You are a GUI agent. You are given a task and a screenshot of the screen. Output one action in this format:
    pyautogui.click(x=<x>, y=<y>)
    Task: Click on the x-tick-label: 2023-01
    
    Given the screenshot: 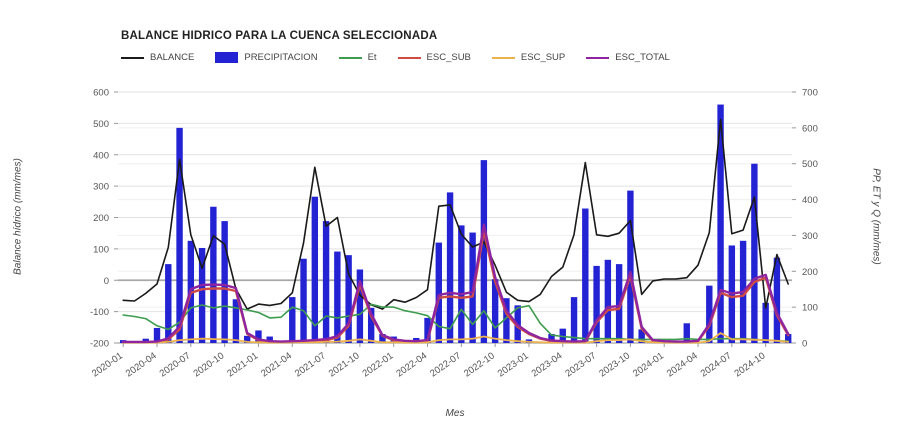 What is the action you would take?
    pyautogui.click(x=513, y=364)
    